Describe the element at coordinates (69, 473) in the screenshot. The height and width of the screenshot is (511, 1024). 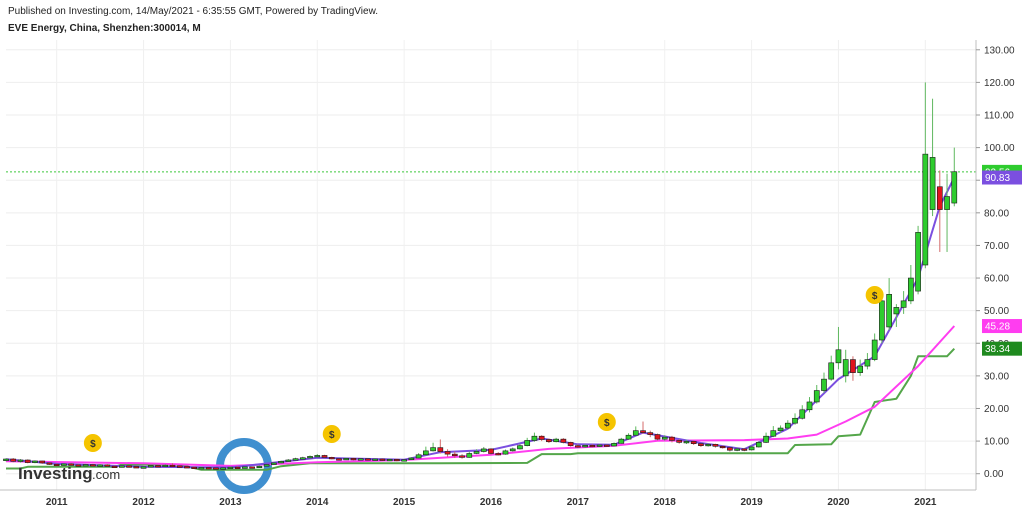
I see `investing-logo: Investing .com` at that location.